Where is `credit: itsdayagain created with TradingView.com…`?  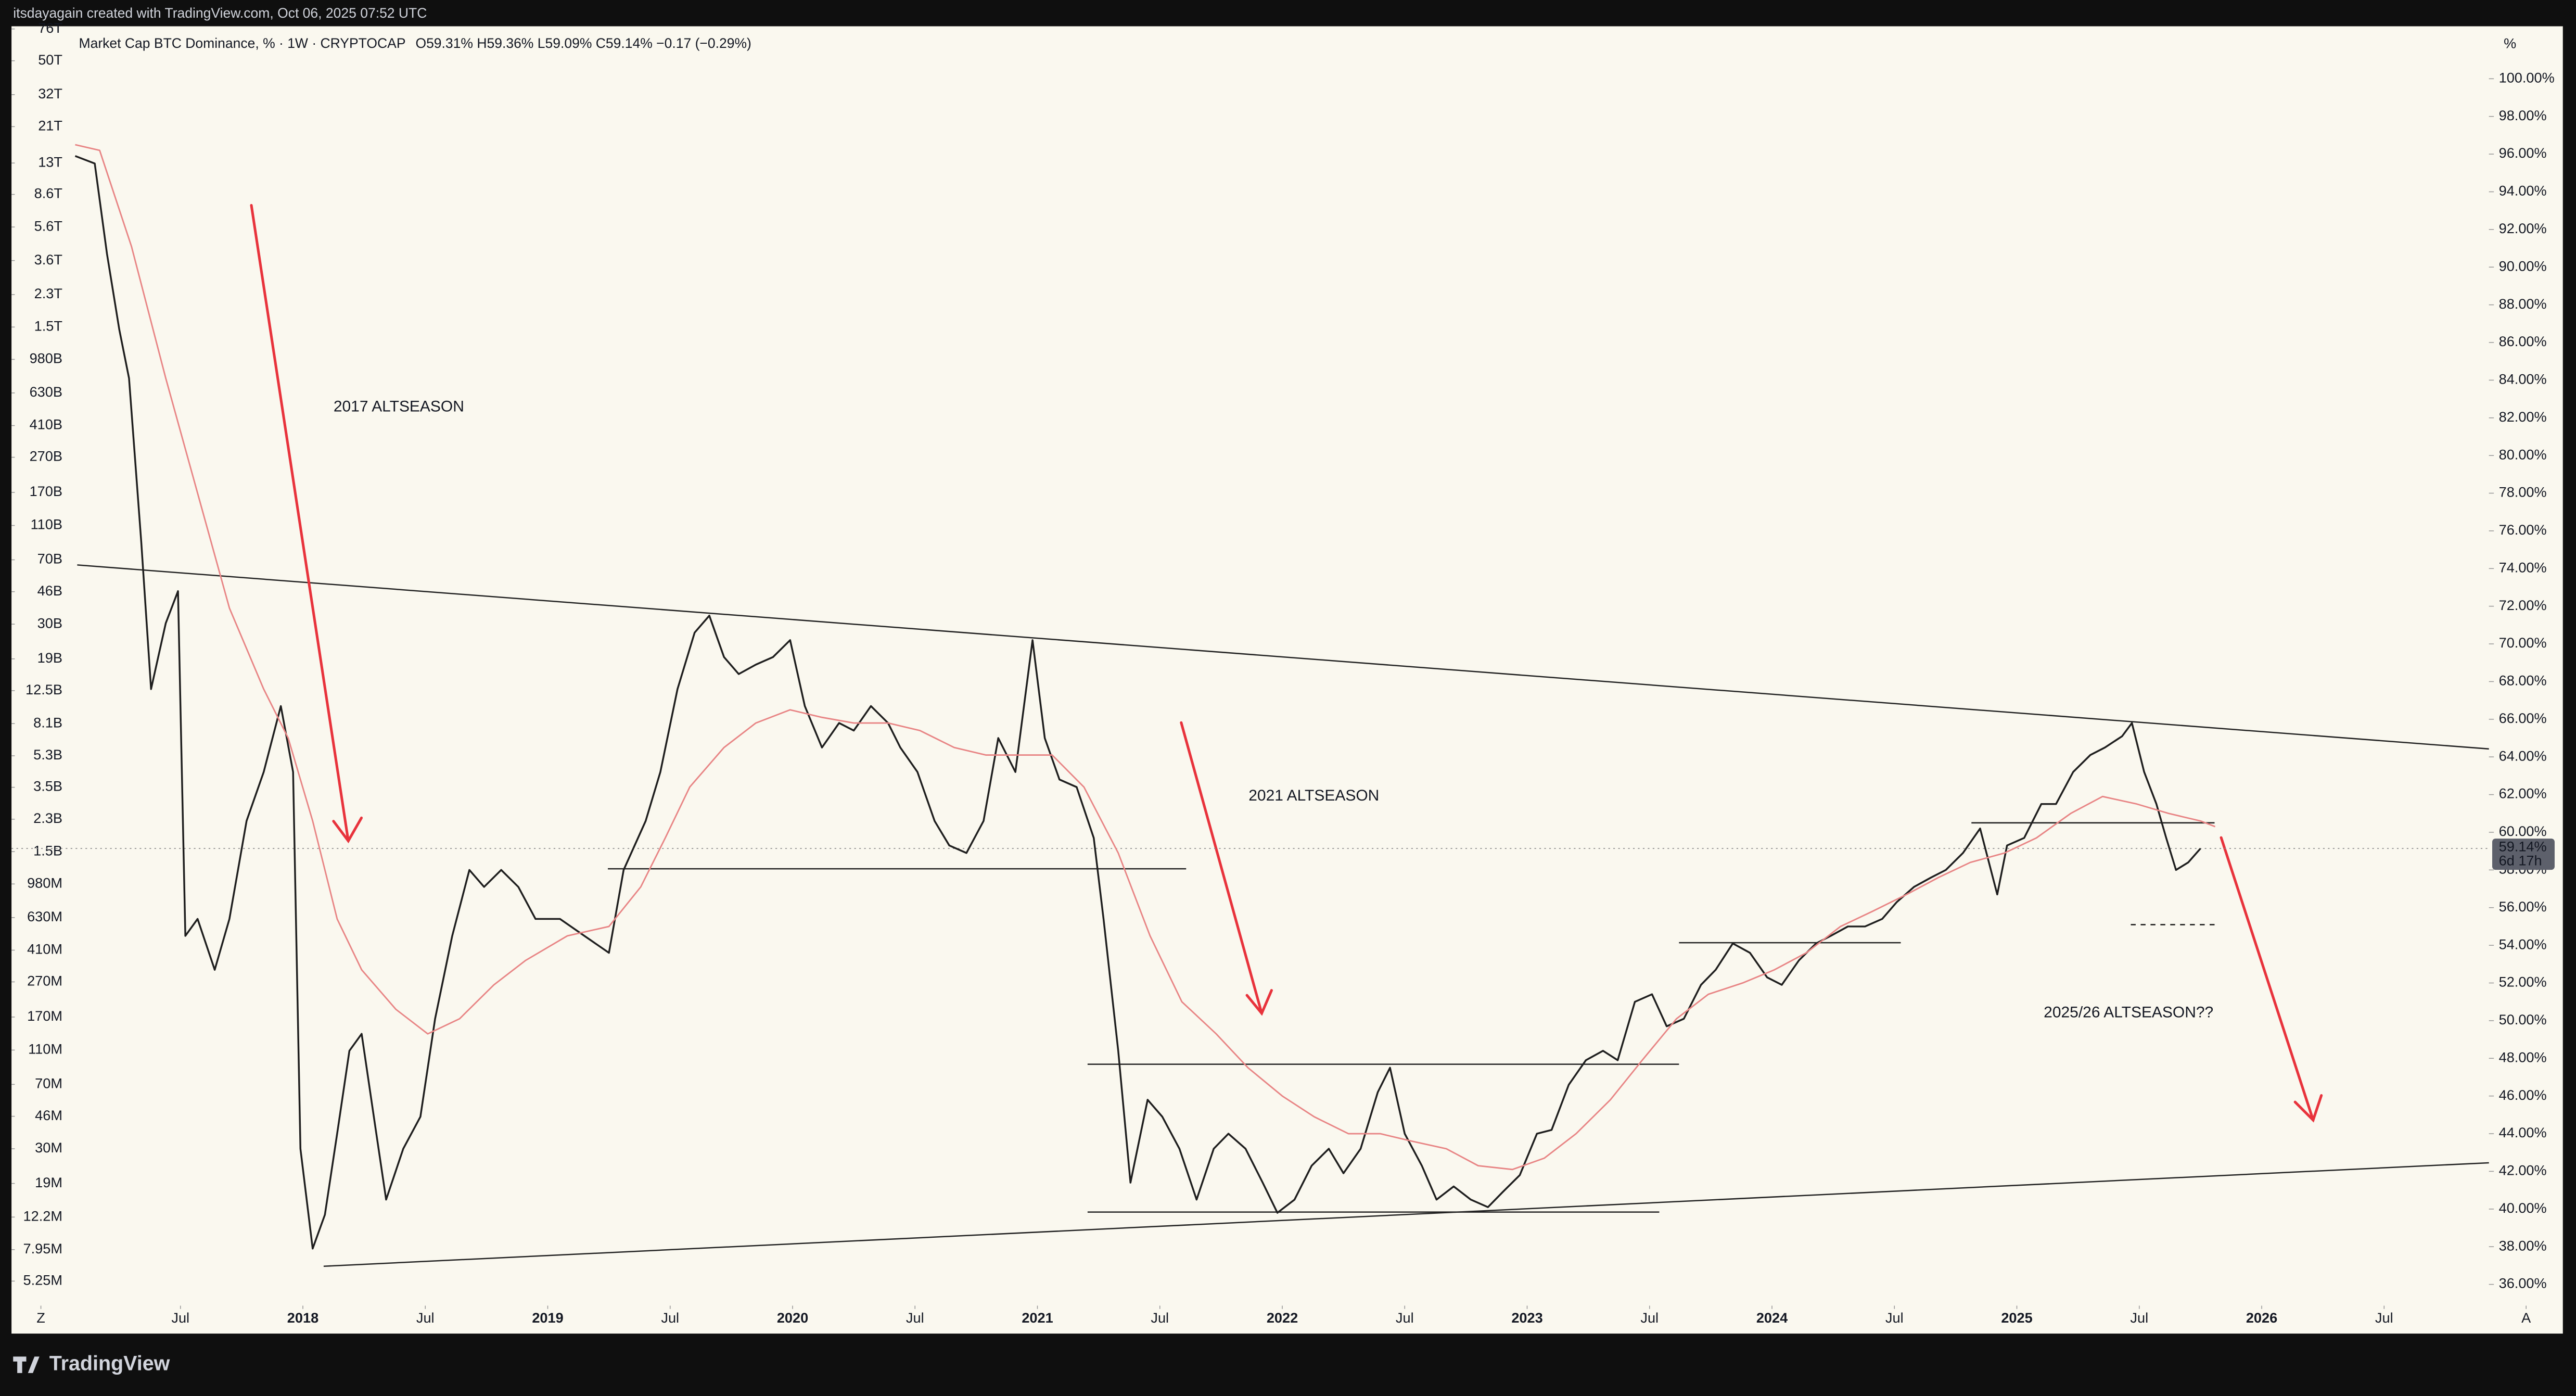 credit: itsdayagain created with TradingView.com… is located at coordinates (220, 13).